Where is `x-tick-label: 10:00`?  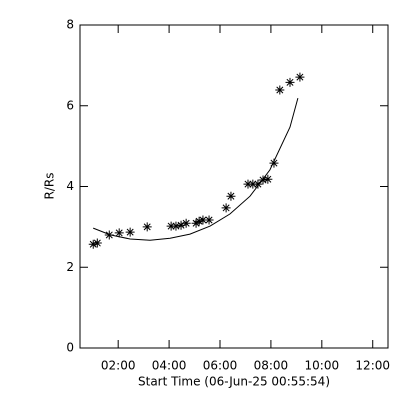
x-tick-label: 10:00 is located at coordinates (322, 366).